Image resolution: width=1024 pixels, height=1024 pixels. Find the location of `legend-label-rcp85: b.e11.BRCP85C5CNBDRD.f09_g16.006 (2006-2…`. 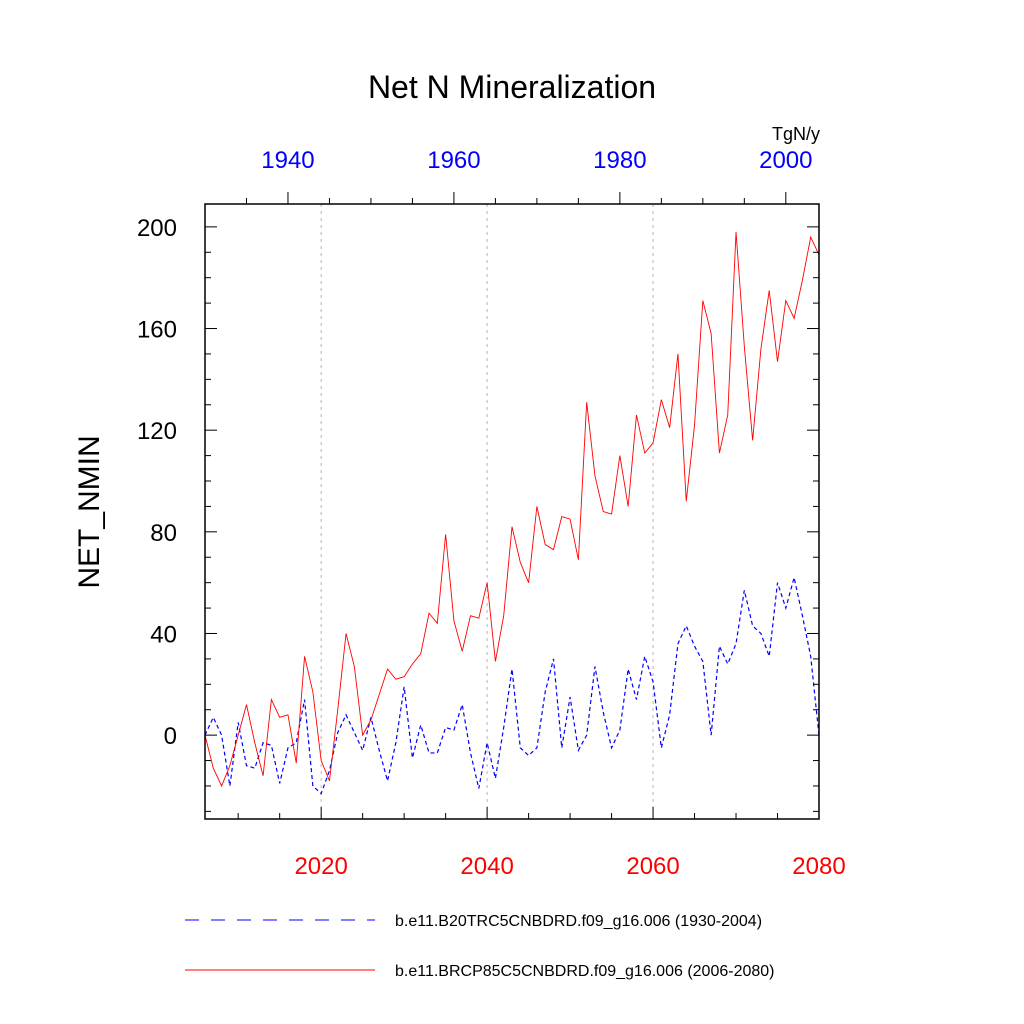

legend-label-rcp85: b.e11.BRCP85C5CNBDRD.f09_g16.006 (2006-2… is located at coordinates (584, 971).